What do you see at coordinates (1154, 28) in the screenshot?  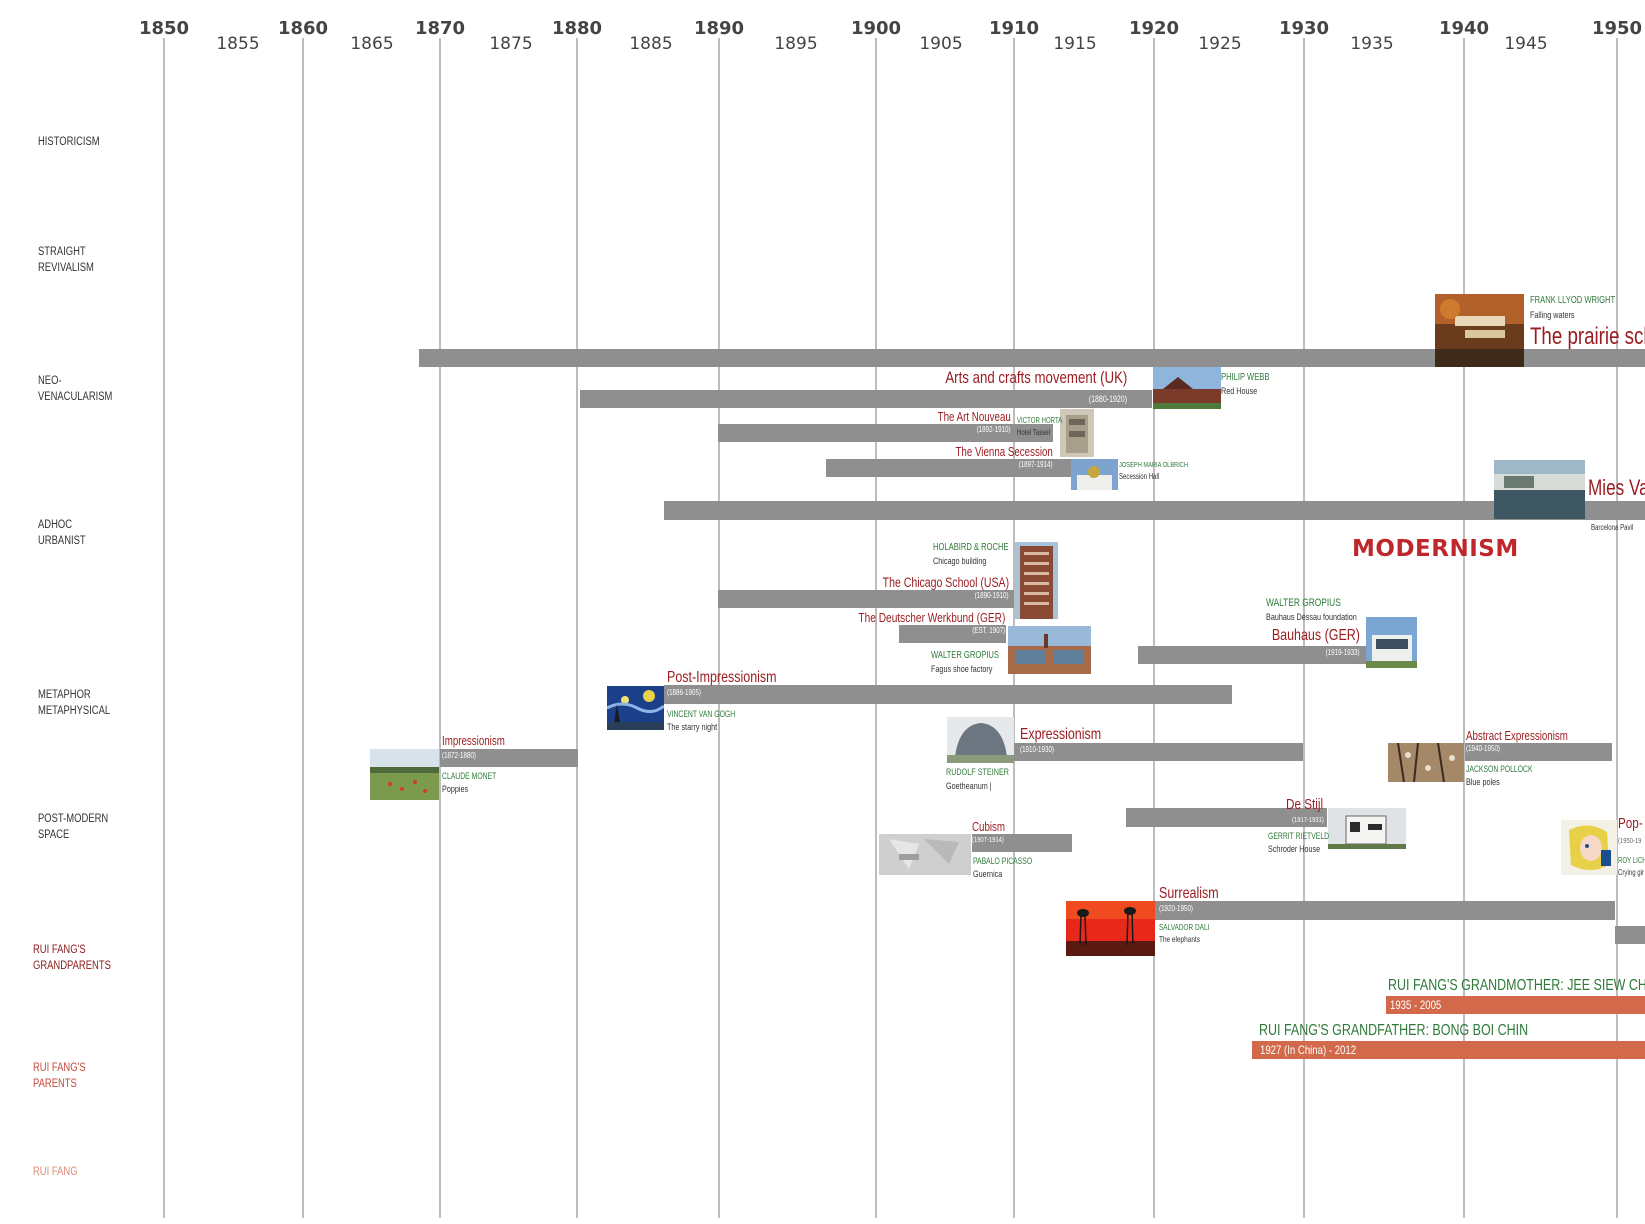 I see `tick-label-1920: 1920` at bounding box center [1154, 28].